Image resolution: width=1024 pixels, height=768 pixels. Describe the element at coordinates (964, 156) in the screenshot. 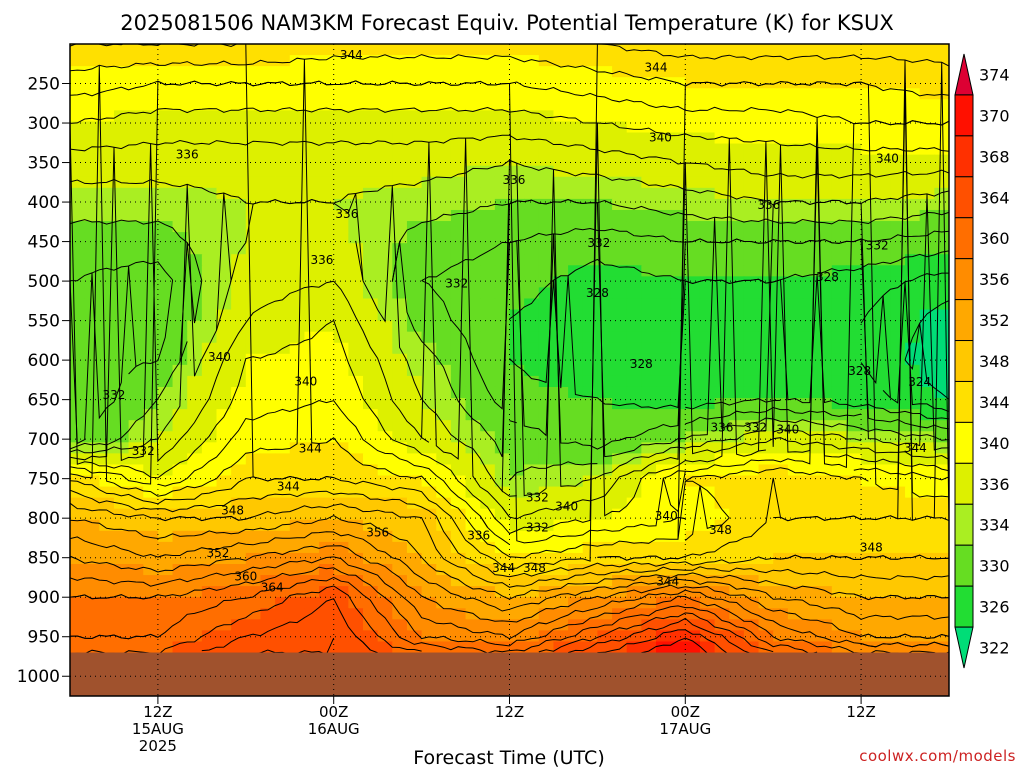

I see `colorbar-swatch` at that location.